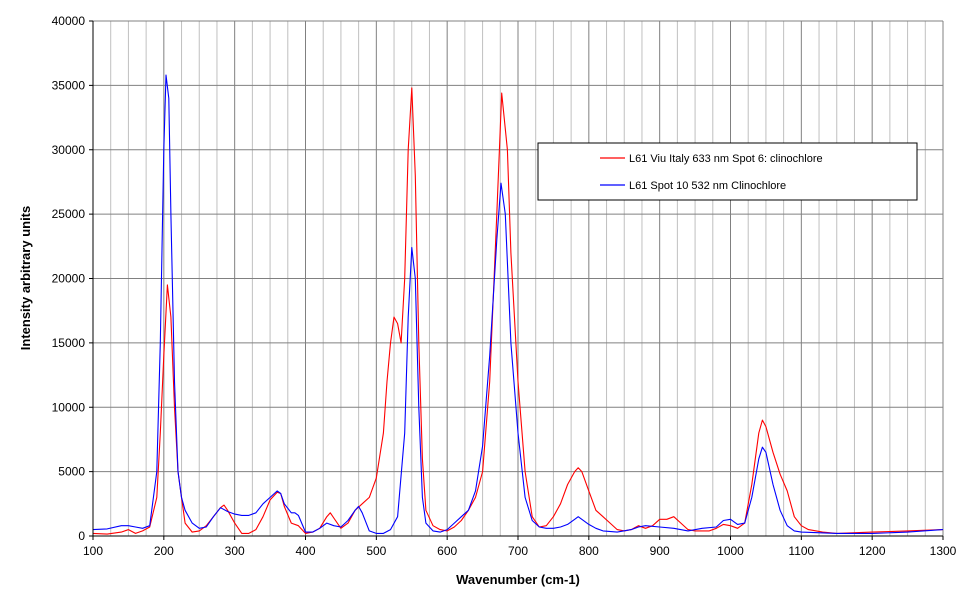 This screenshot has height=604, width=970. I want to click on legend-label-633: L61 Viu Italy 633 nm Spot 6: clinochlore, so click(726, 159).